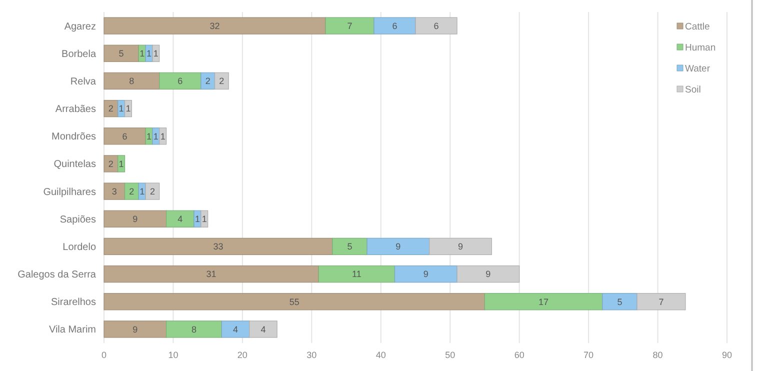 The width and height of the screenshot is (758, 371). I want to click on legend-label: Soil, so click(693, 90).